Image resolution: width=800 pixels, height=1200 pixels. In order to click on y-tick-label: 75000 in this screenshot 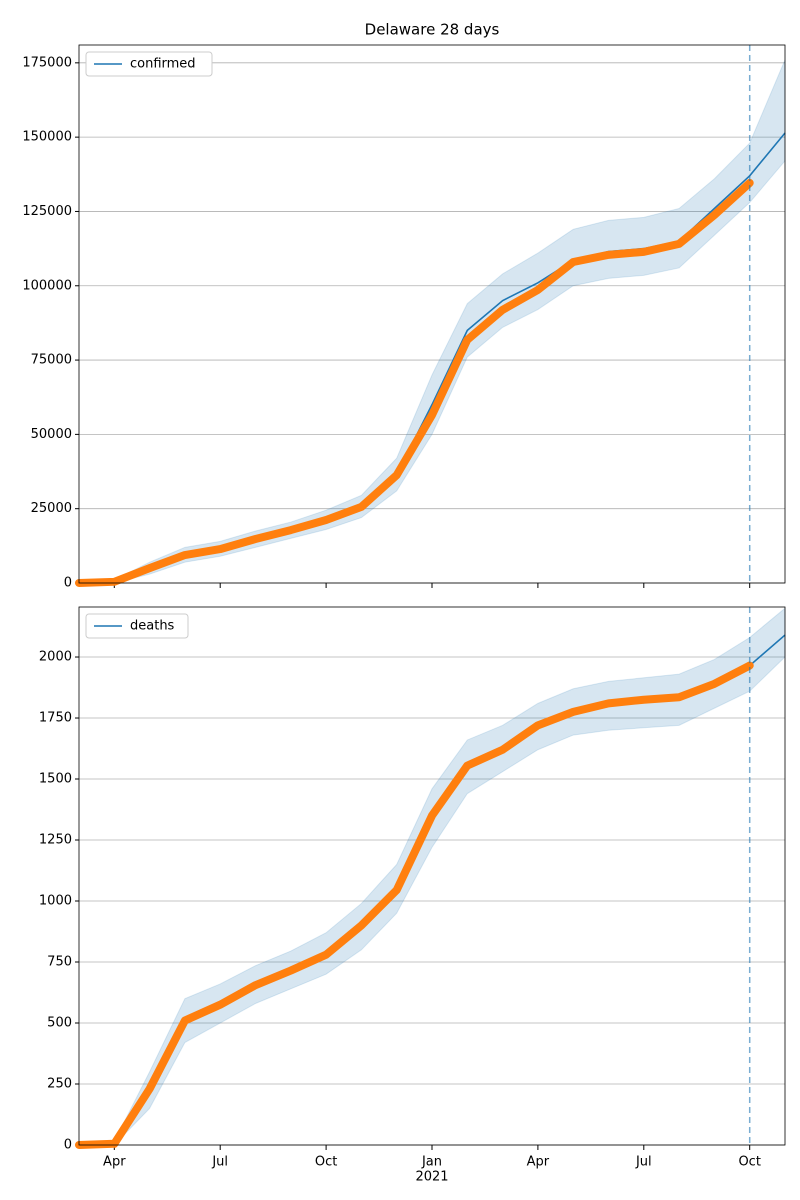, I will do `click(51, 360)`.